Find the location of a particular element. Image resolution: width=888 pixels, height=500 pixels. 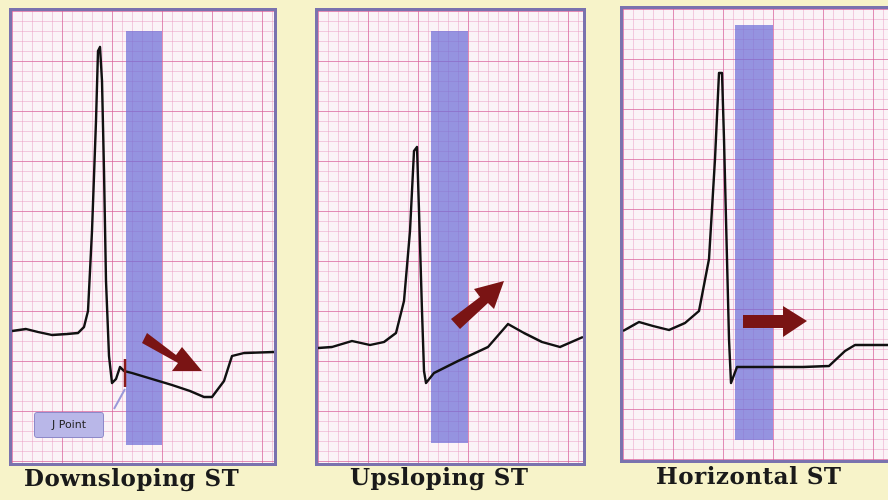

downsloping-arrow-icon is located at coordinates (172, 352).